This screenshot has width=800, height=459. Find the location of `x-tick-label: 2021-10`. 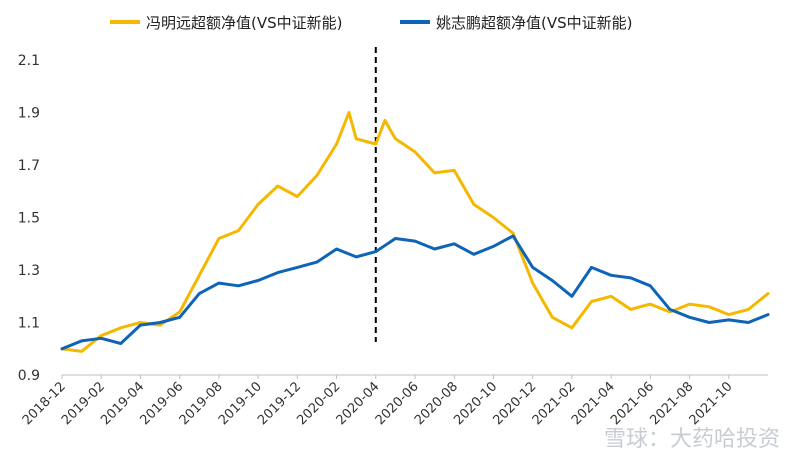

x-tick-label: 2021-10 is located at coordinates (711, 403).